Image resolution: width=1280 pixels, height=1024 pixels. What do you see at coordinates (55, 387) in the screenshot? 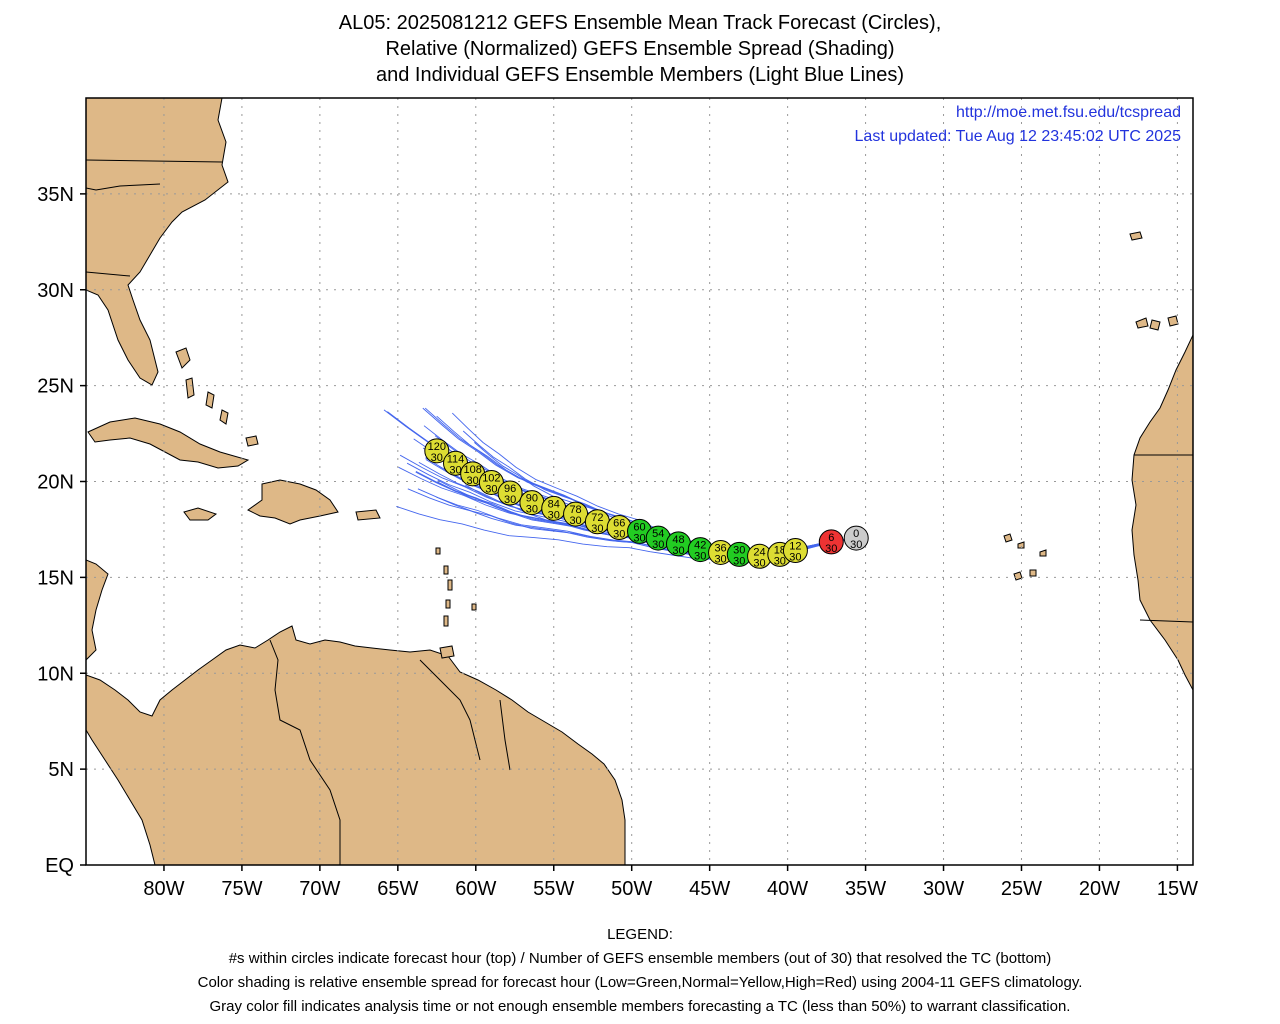
I see `tick-label-lat-5: 25N` at bounding box center [55, 387].